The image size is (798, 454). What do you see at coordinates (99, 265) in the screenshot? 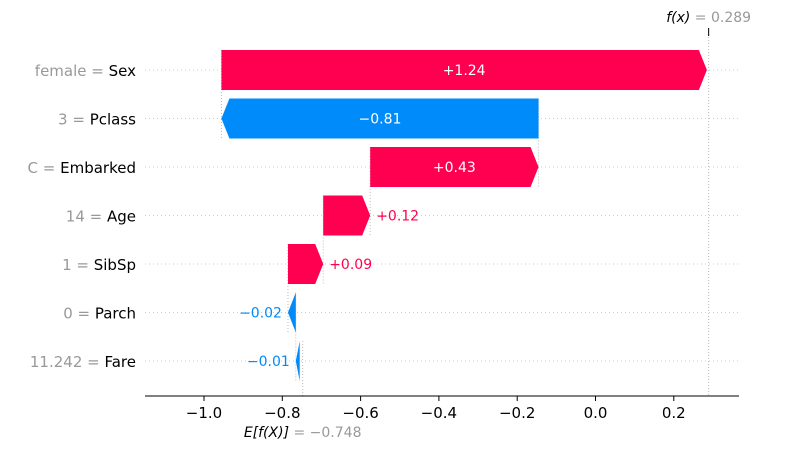
I see `feature-label-sibsp: 1 = SibSp` at bounding box center [99, 265].